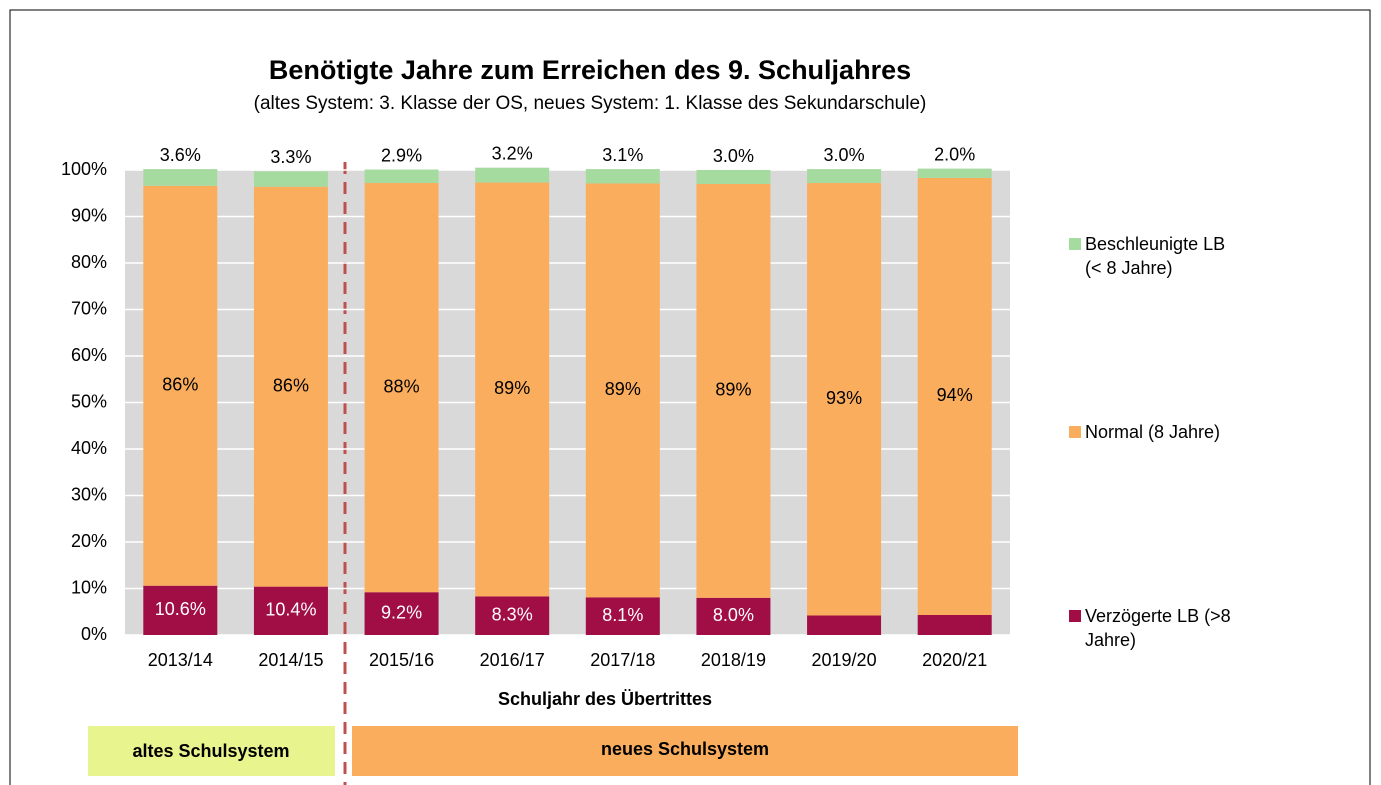  What do you see at coordinates (622, 660) in the screenshot?
I see `x-tick-label: 2017/18` at bounding box center [622, 660].